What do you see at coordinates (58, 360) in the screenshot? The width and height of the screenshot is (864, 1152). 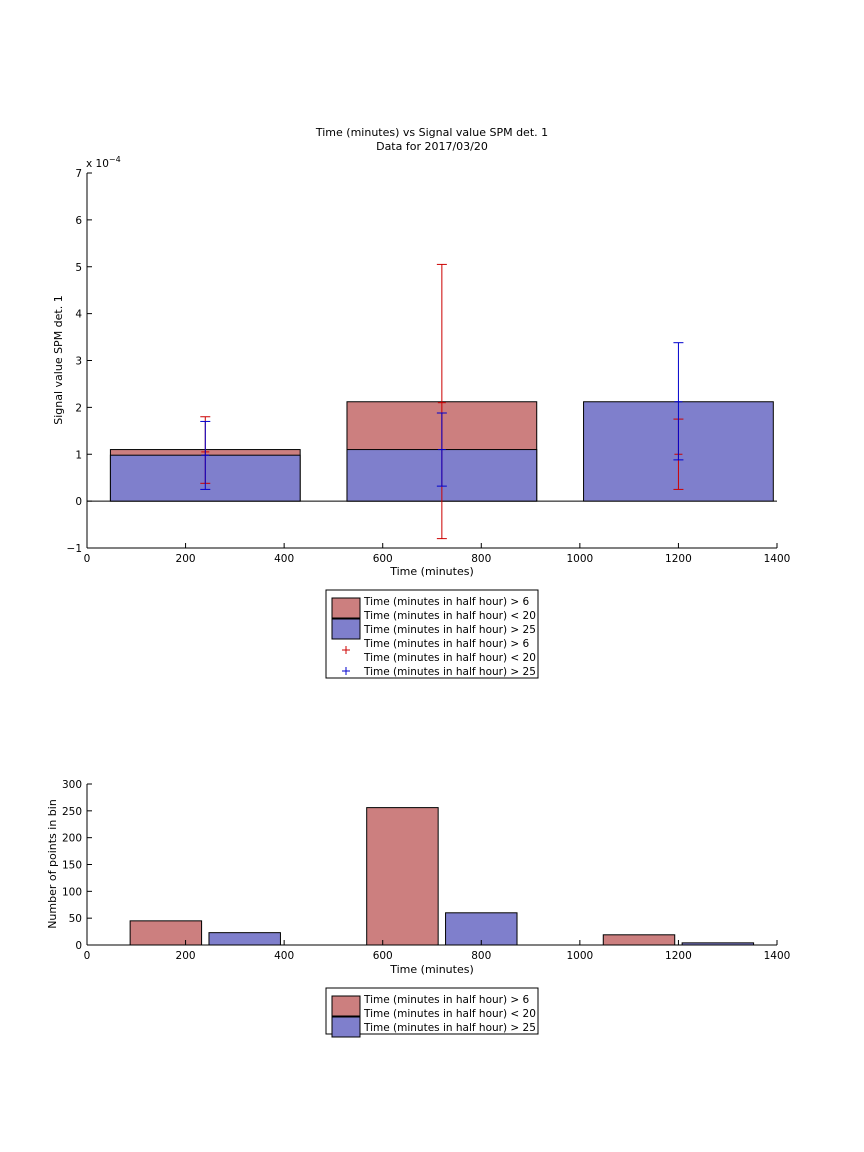 I see `y-axis-label: Signal value SPM det. 1` at bounding box center [58, 360].